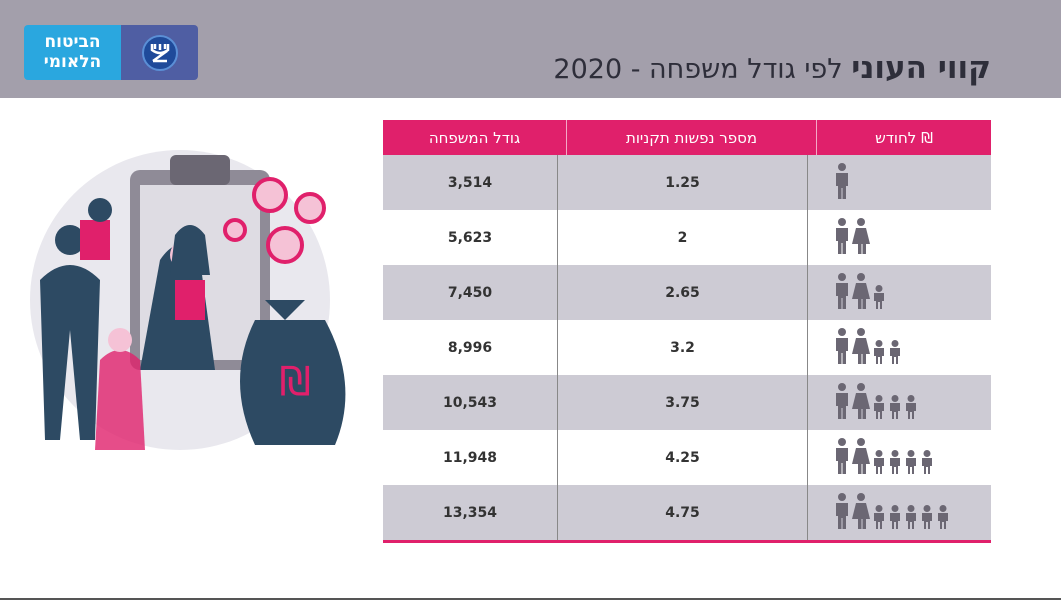 The image size is (1061, 600). I want to click on monthly-amount-cell: 8,996, so click(470, 347).